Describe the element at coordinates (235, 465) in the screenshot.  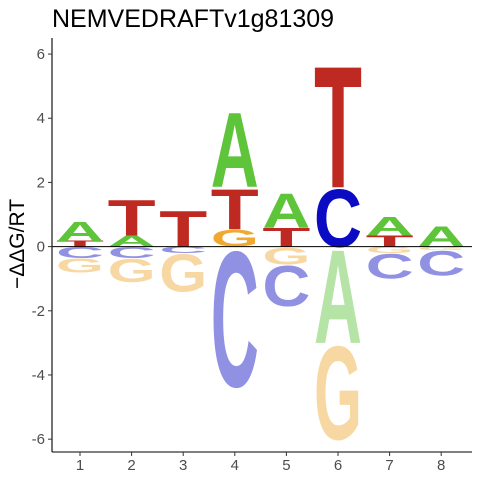
I see `x-tick-label: 4` at that location.